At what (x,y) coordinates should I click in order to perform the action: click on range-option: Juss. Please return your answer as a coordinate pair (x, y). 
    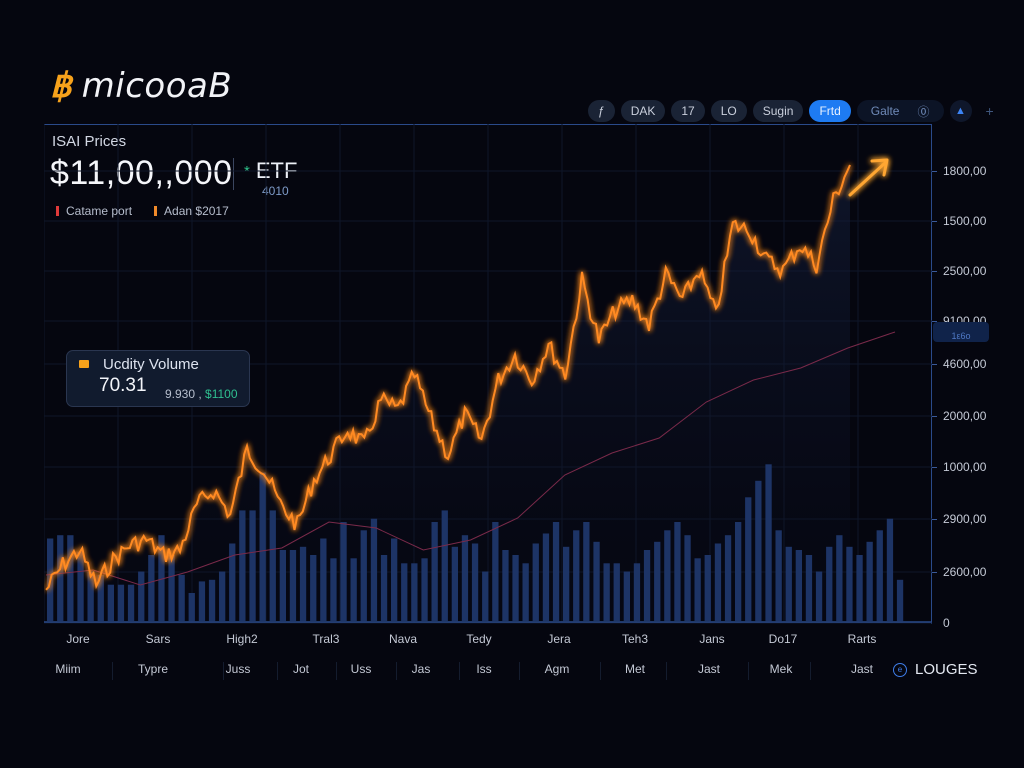
    Looking at the image, I should click on (238, 669).